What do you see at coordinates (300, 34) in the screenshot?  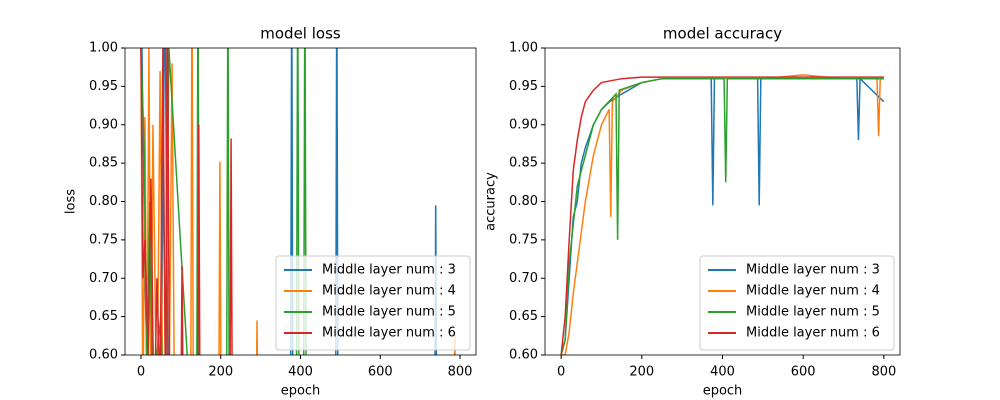 I see `chart-title: model loss` at bounding box center [300, 34].